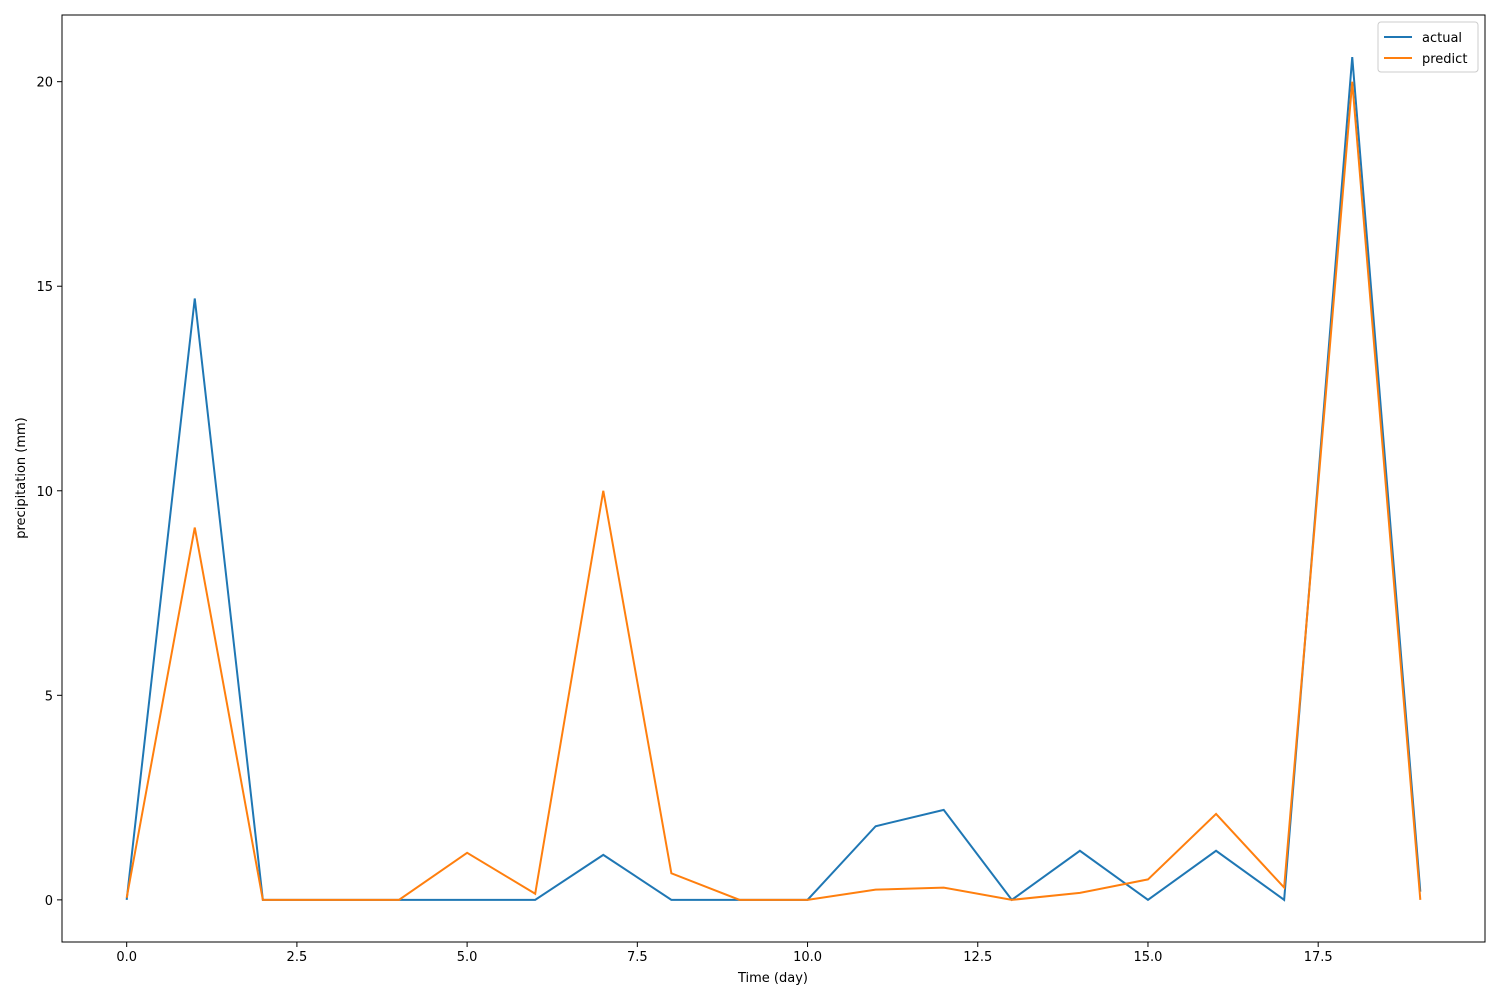 The image size is (1500, 1000). I want to click on y-tick-label: 0, so click(49, 901).